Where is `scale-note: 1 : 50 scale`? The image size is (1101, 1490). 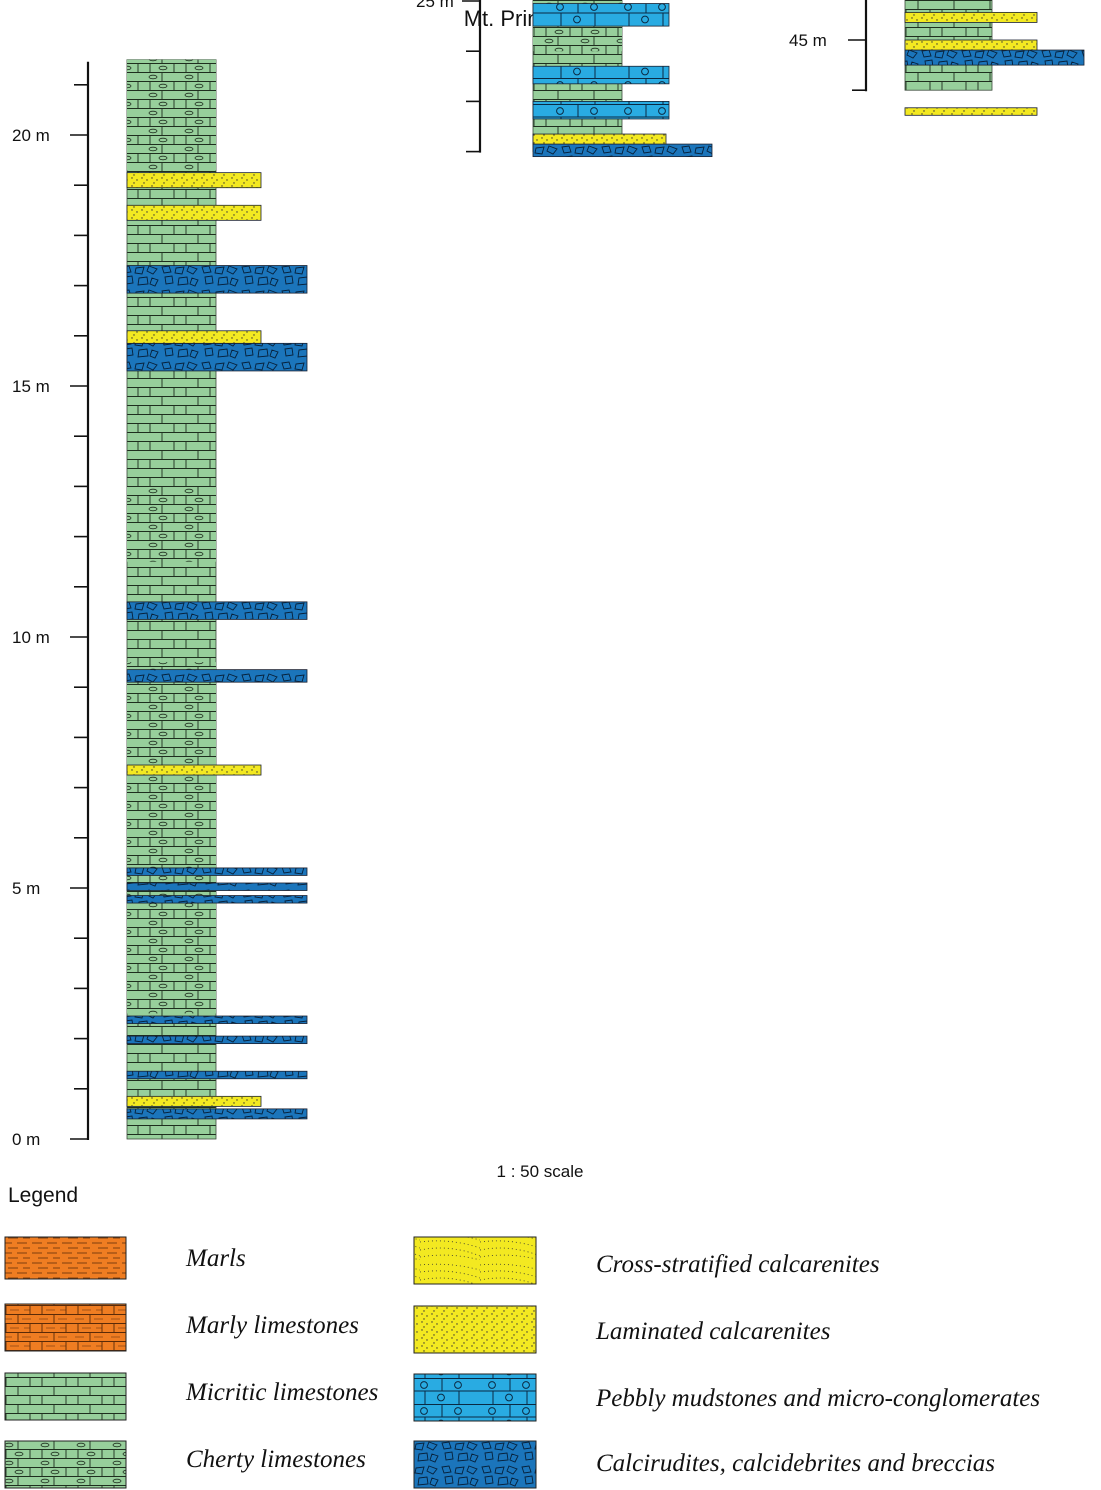
scale-note: 1 : 50 scale is located at coordinates (540, 1171).